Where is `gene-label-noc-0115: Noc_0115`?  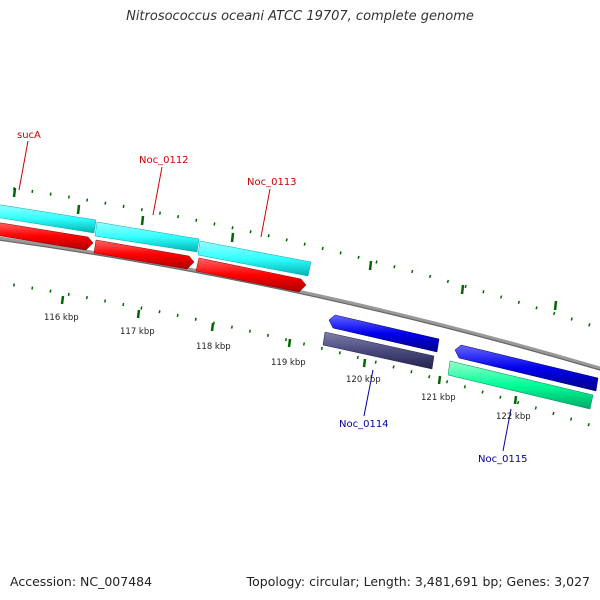 gene-label-noc-0115: Noc_0115 is located at coordinates (503, 459).